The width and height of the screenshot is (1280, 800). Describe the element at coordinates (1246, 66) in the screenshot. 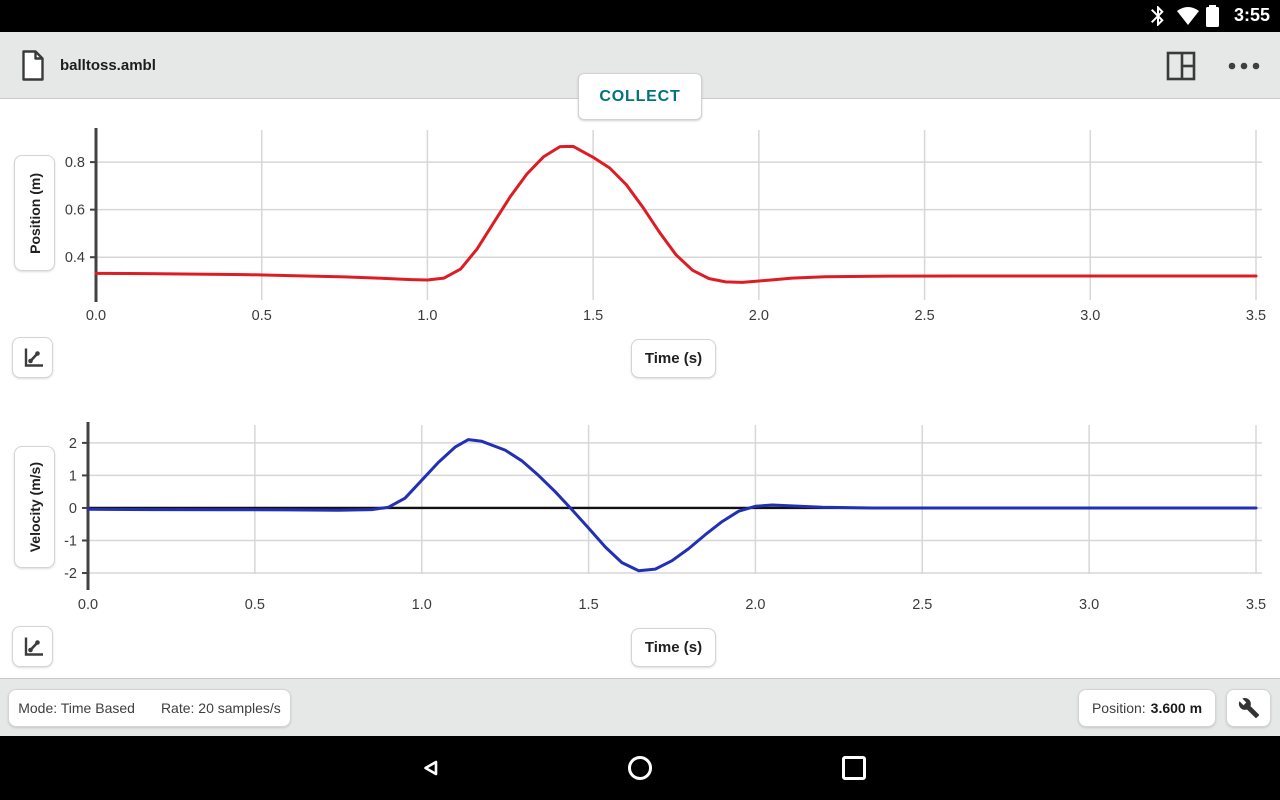

I see `more-options-icon` at that location.